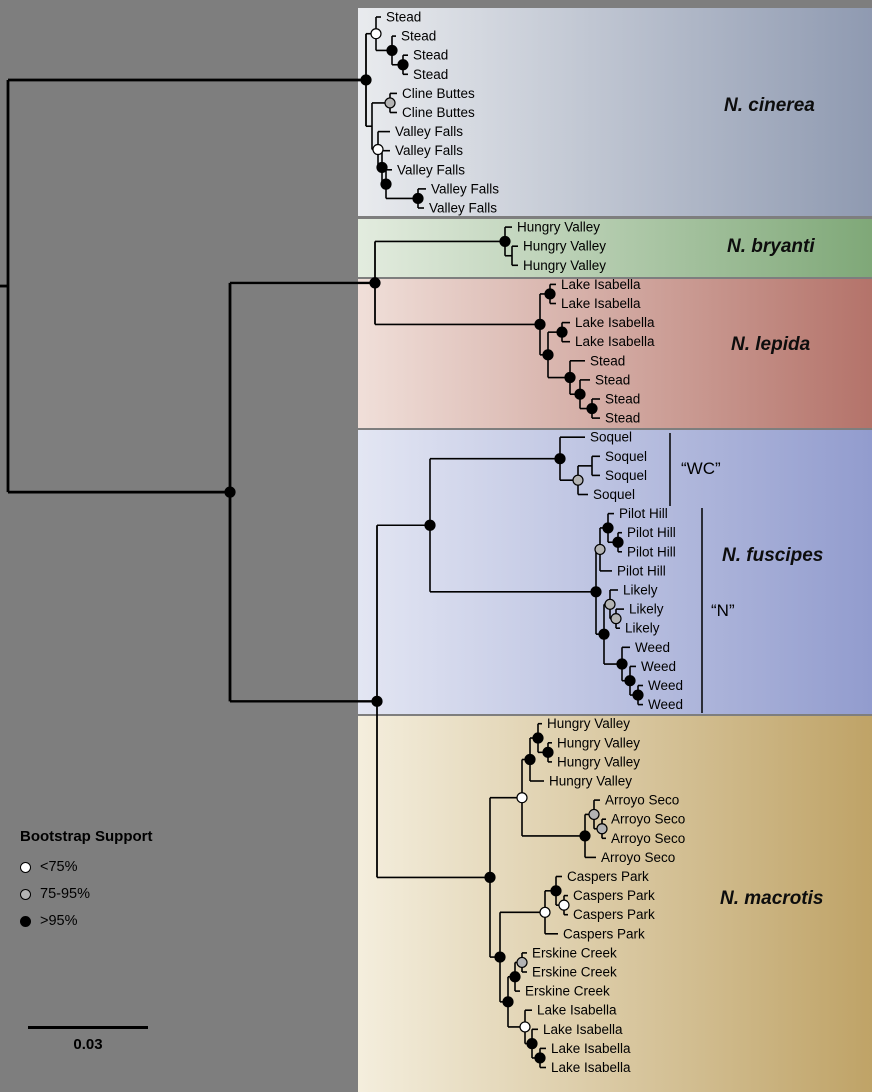 This screenshot has height=1092, width=872. Describe the element at coordinates (723, 610) in the screenshot. I see `clade-label: “N”` at that location.